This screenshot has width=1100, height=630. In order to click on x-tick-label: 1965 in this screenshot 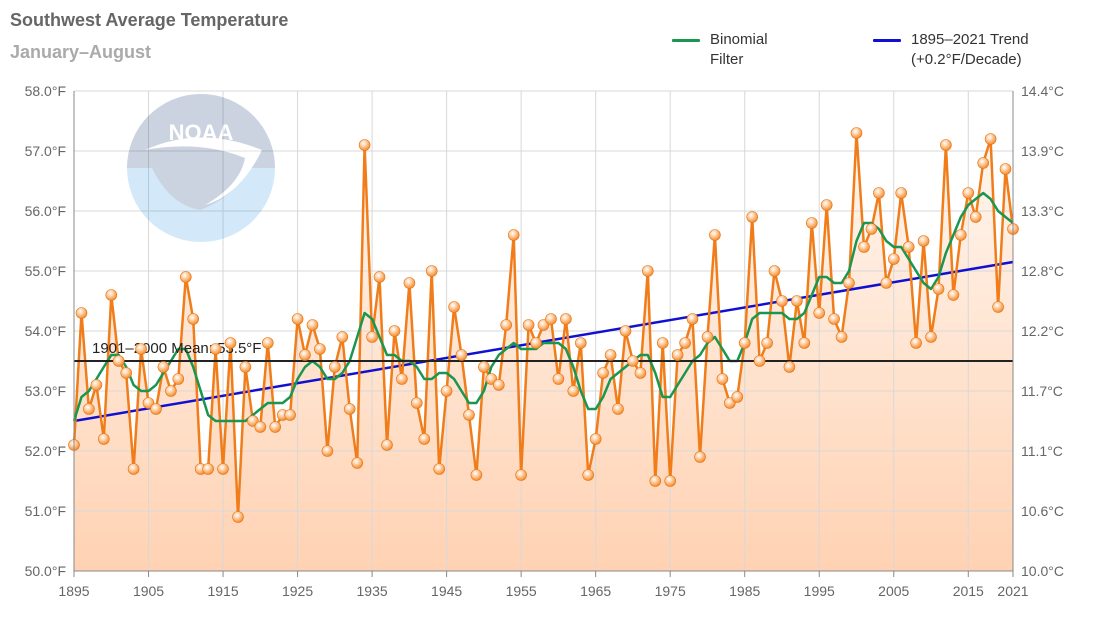, I will do `click(595, 591)`.